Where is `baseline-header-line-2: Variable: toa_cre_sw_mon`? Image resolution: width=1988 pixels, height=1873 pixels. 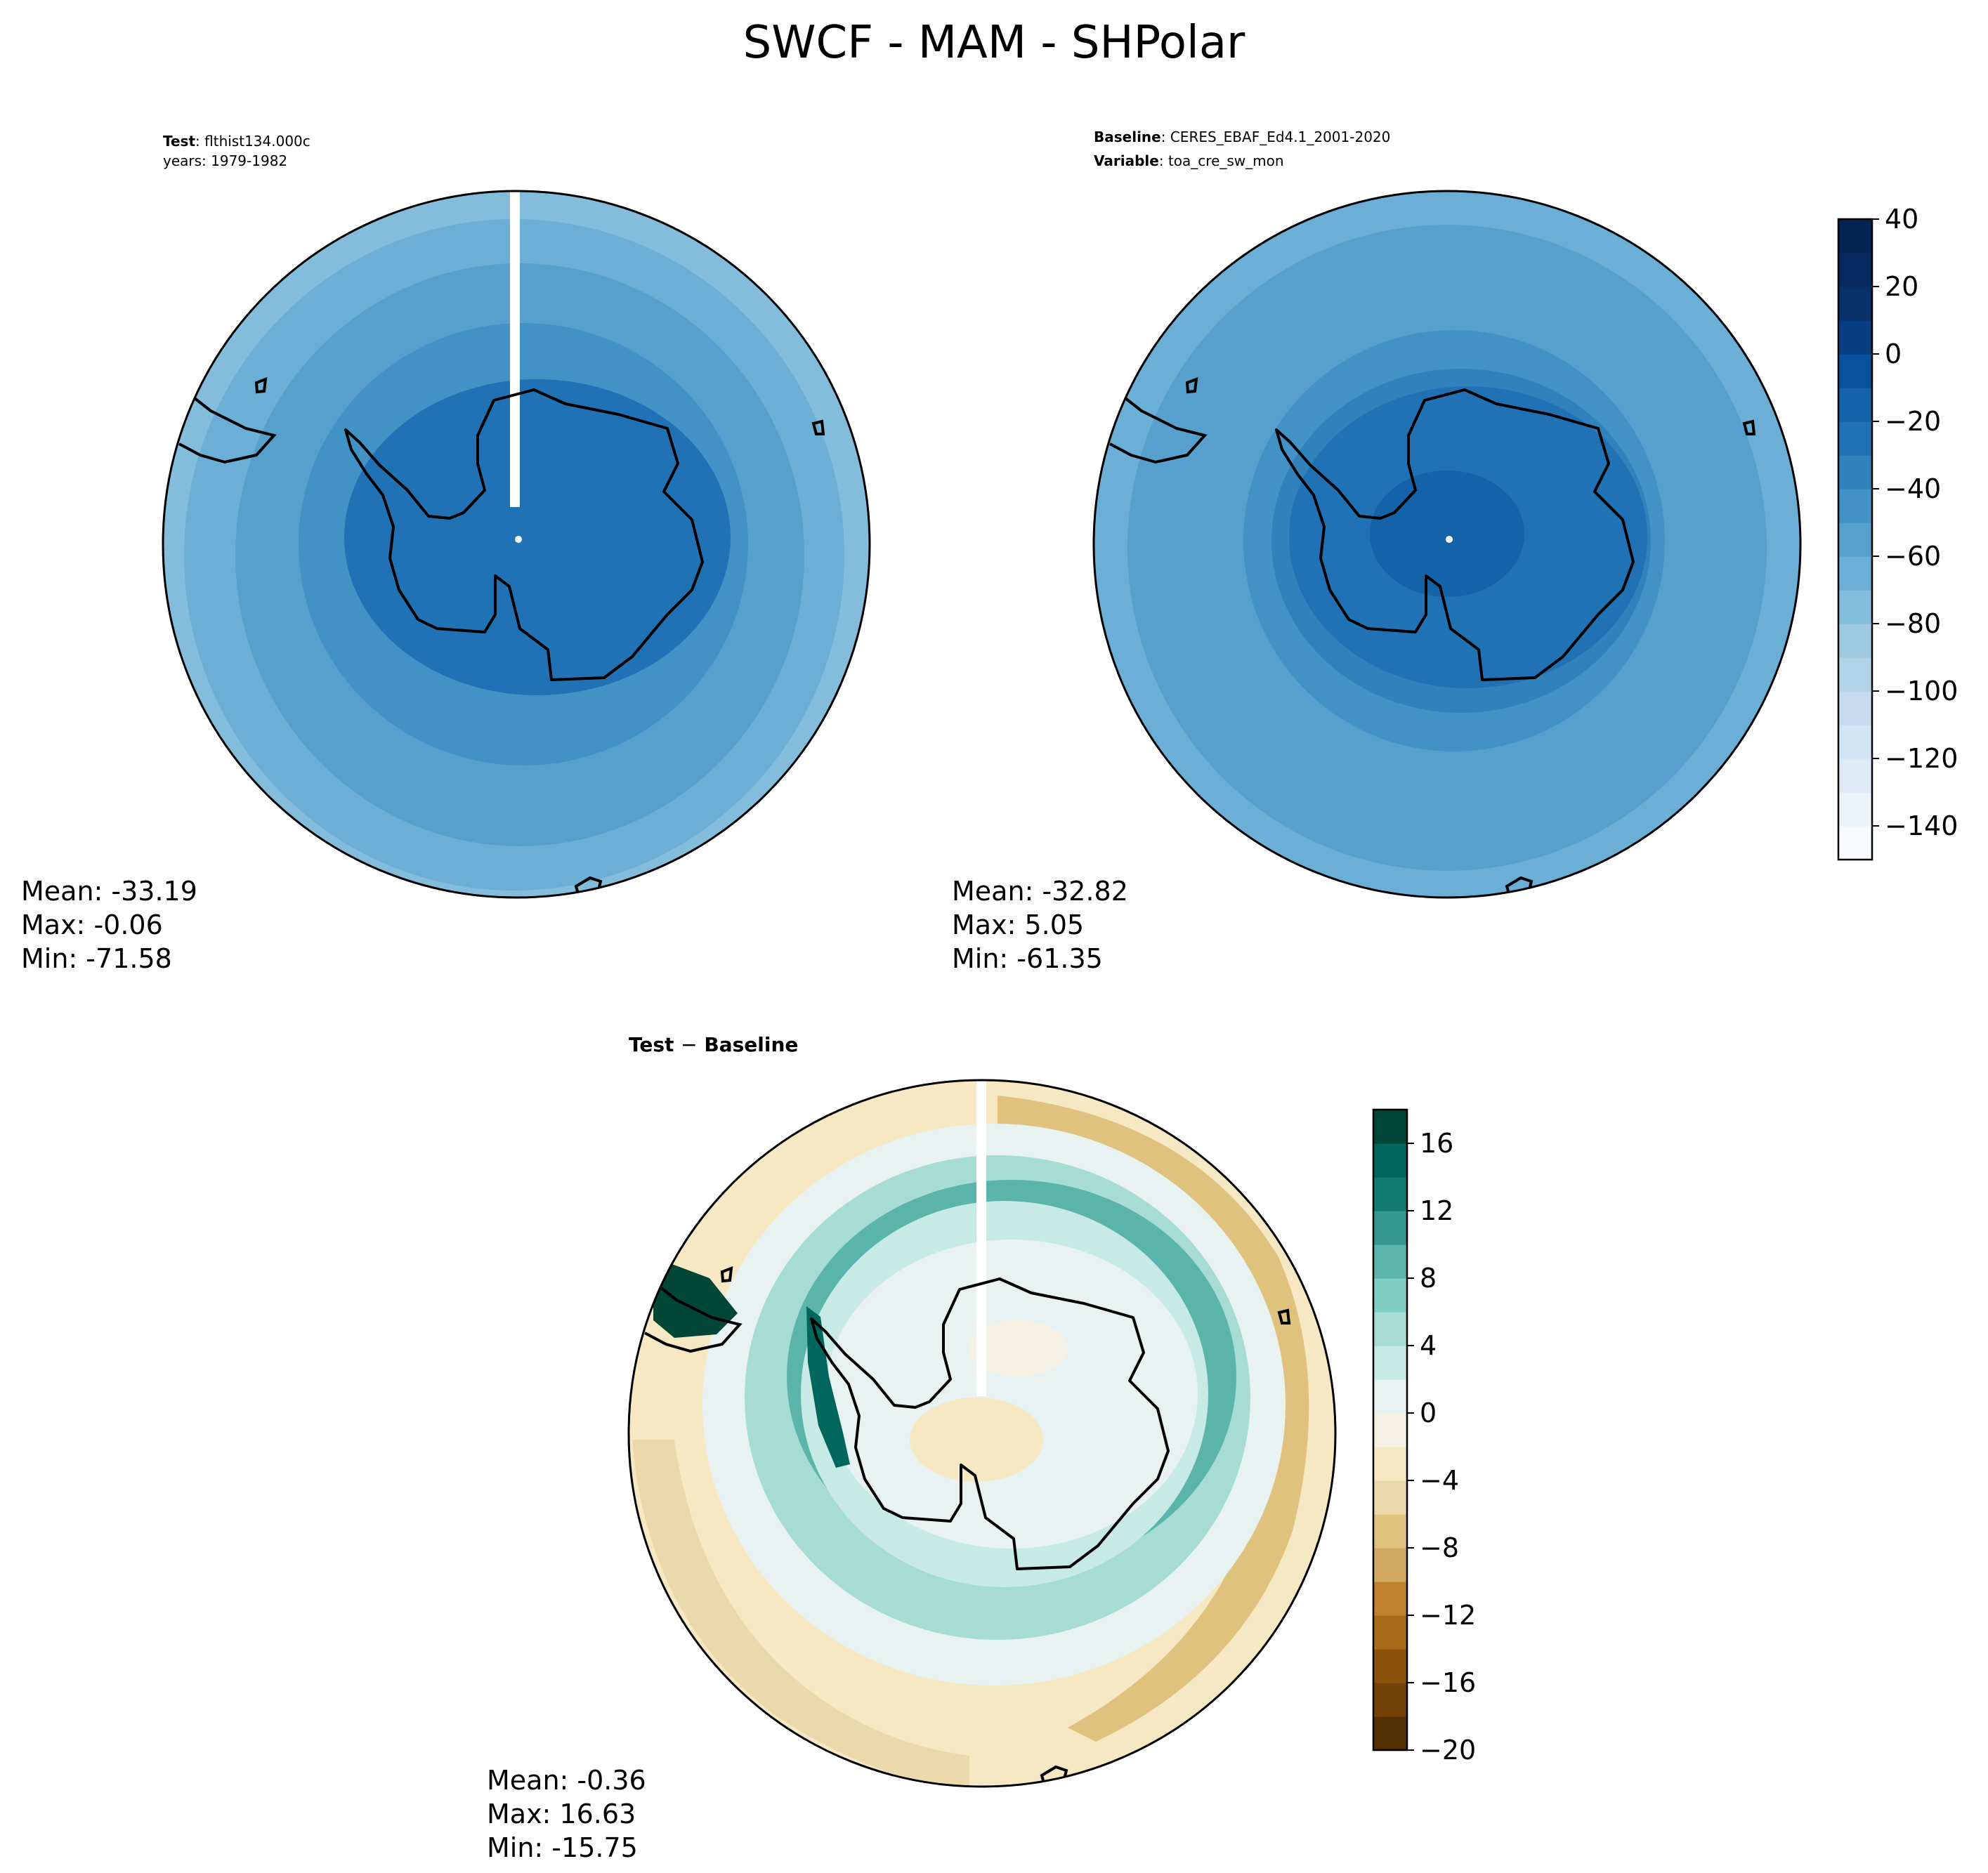 baseline-header-line-2: Variable: toa_cre_sw_mon is located at coordinates (1189, 160).